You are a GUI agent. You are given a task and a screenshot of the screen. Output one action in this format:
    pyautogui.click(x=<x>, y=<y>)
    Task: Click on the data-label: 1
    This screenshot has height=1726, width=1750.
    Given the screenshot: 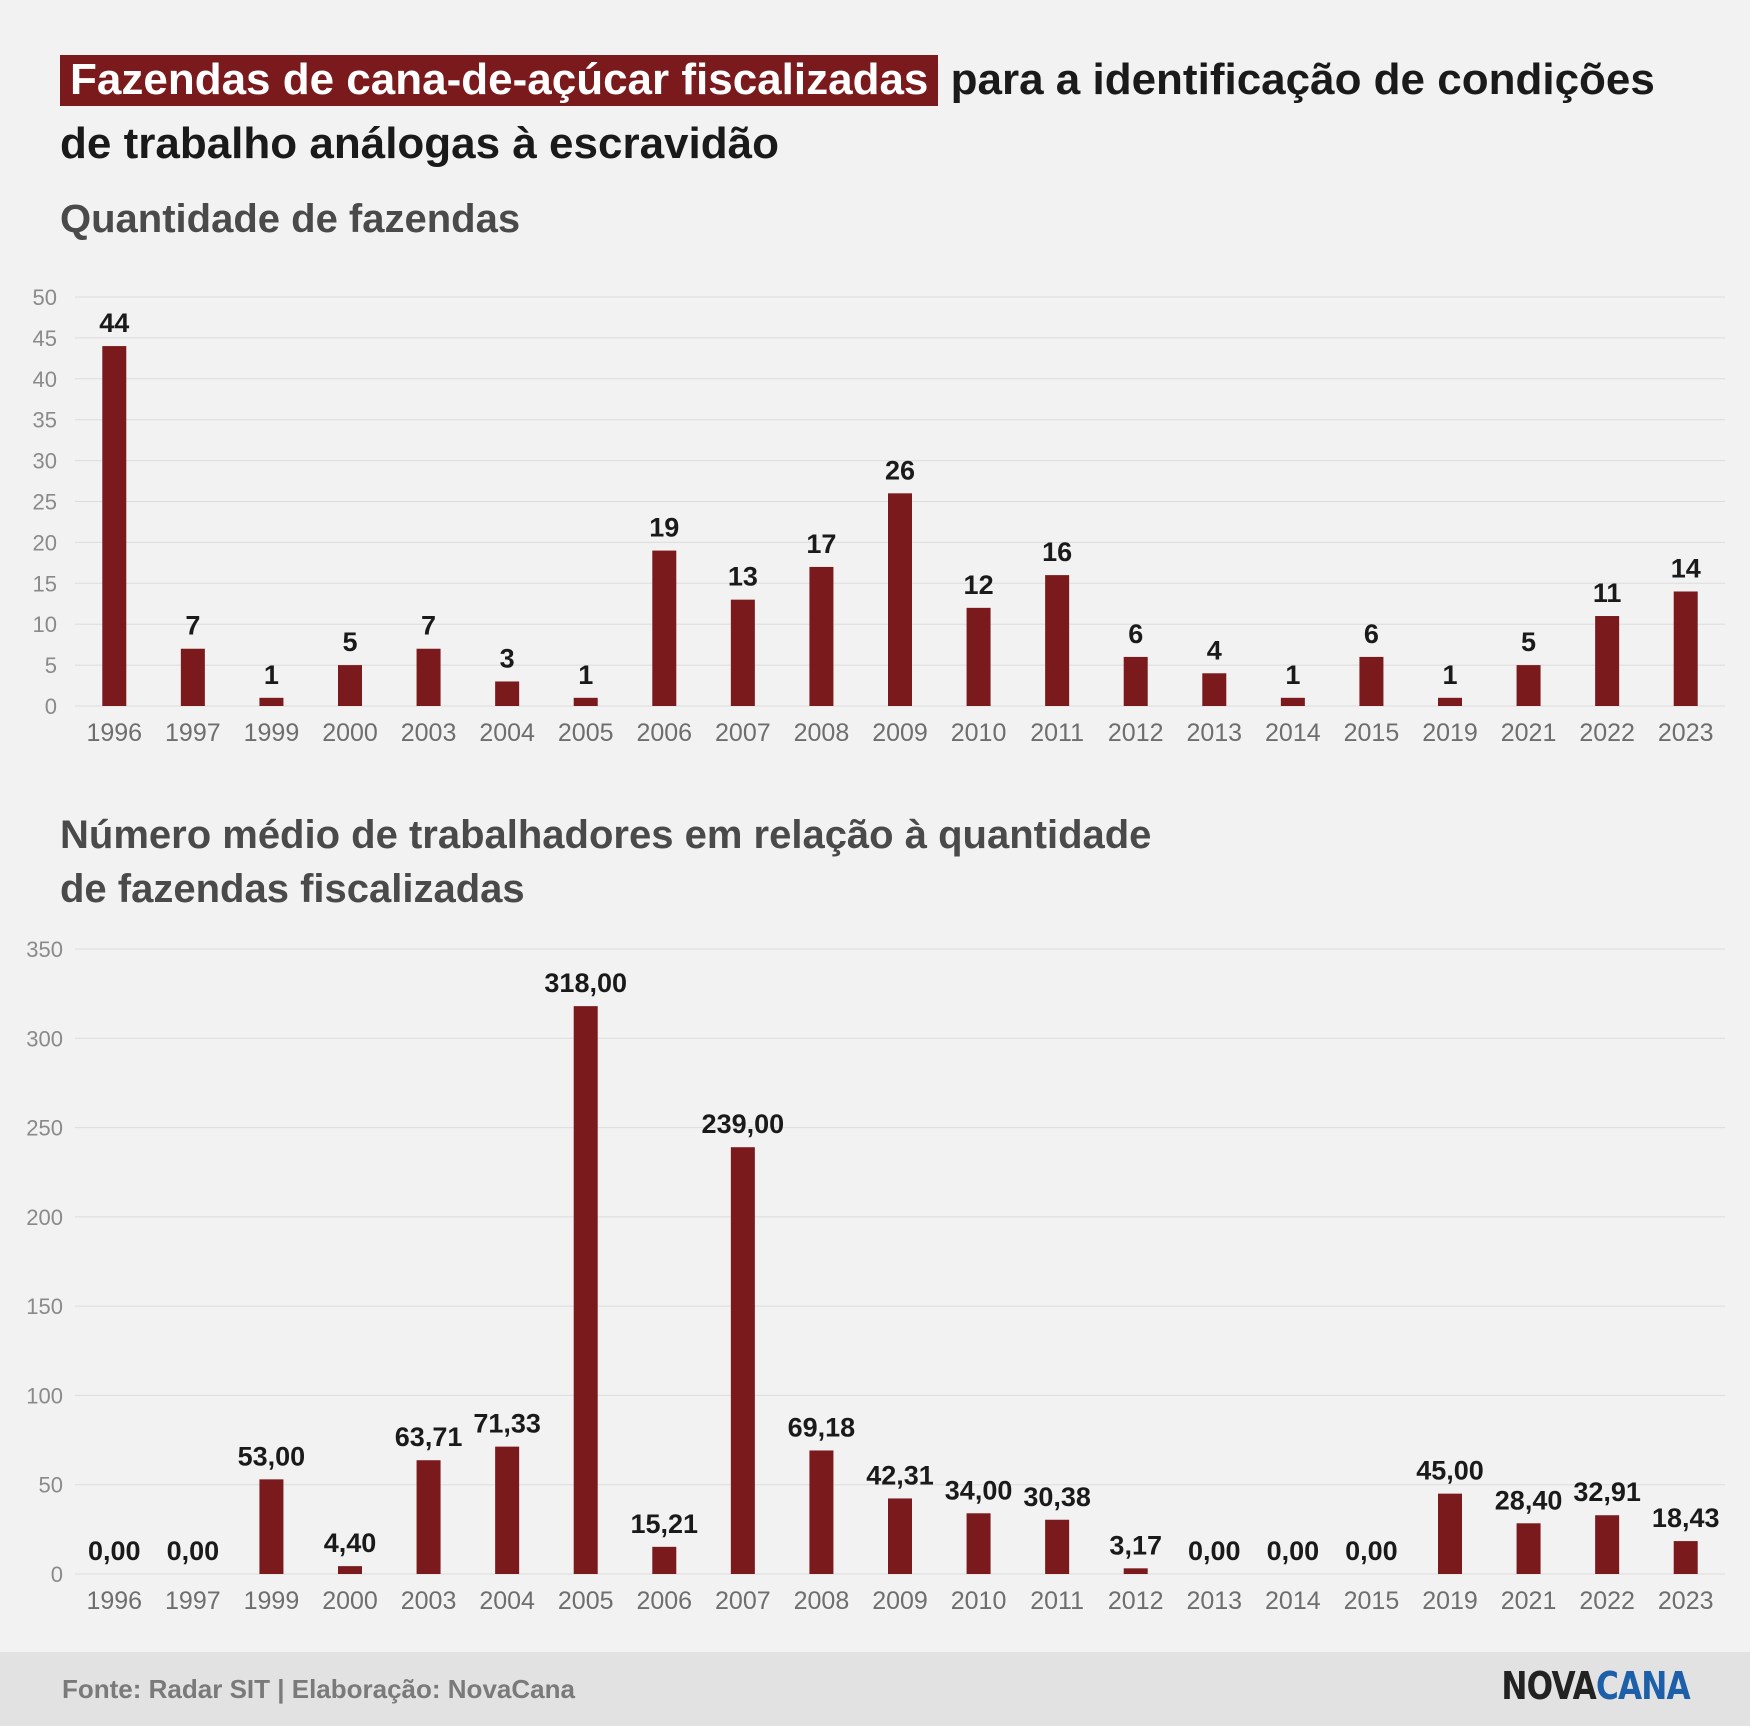 What is the action you would take?
    pyautogui.click(x=1292, y=675)
    